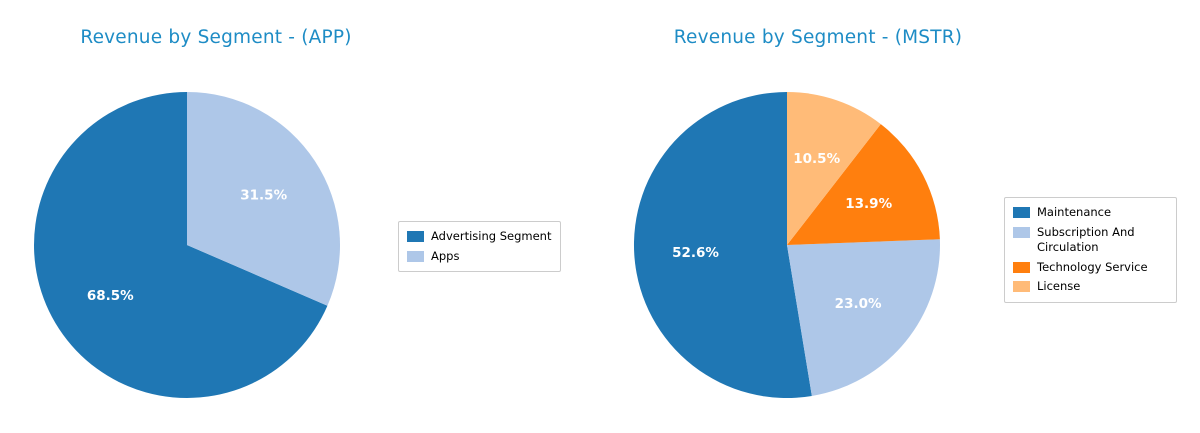 The height and width of the screenshot is (433, 1200). I want to click on legend-label: License, so click(1059, 286).